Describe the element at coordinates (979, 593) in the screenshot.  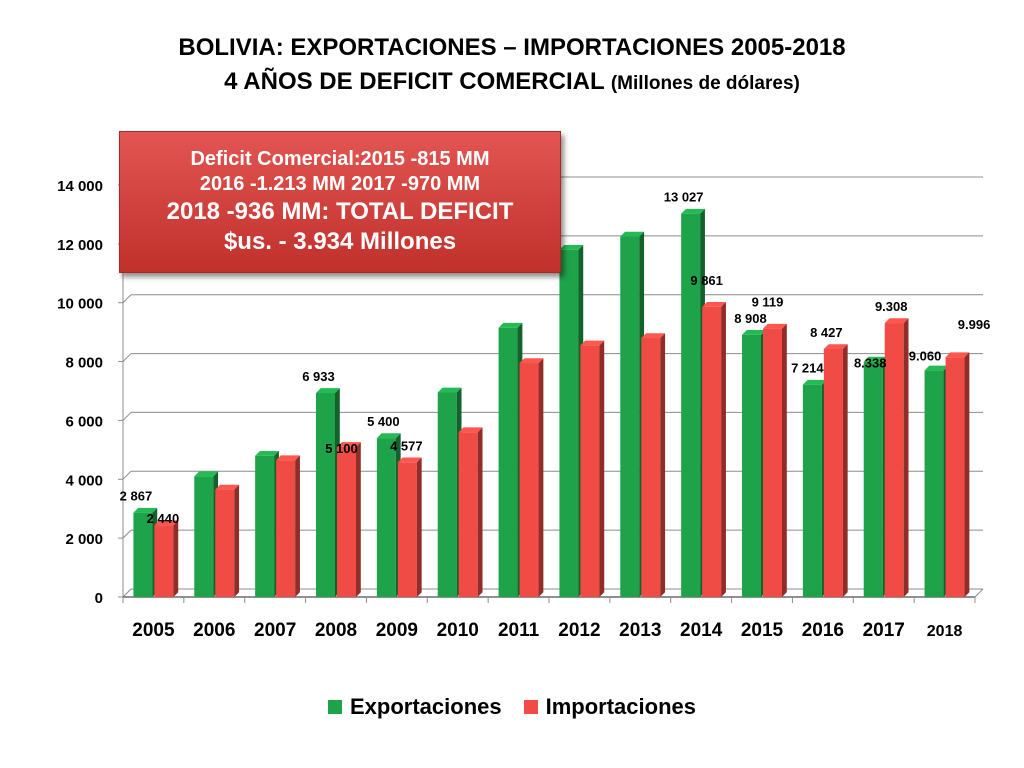
I see `x-axis-end` at that location.